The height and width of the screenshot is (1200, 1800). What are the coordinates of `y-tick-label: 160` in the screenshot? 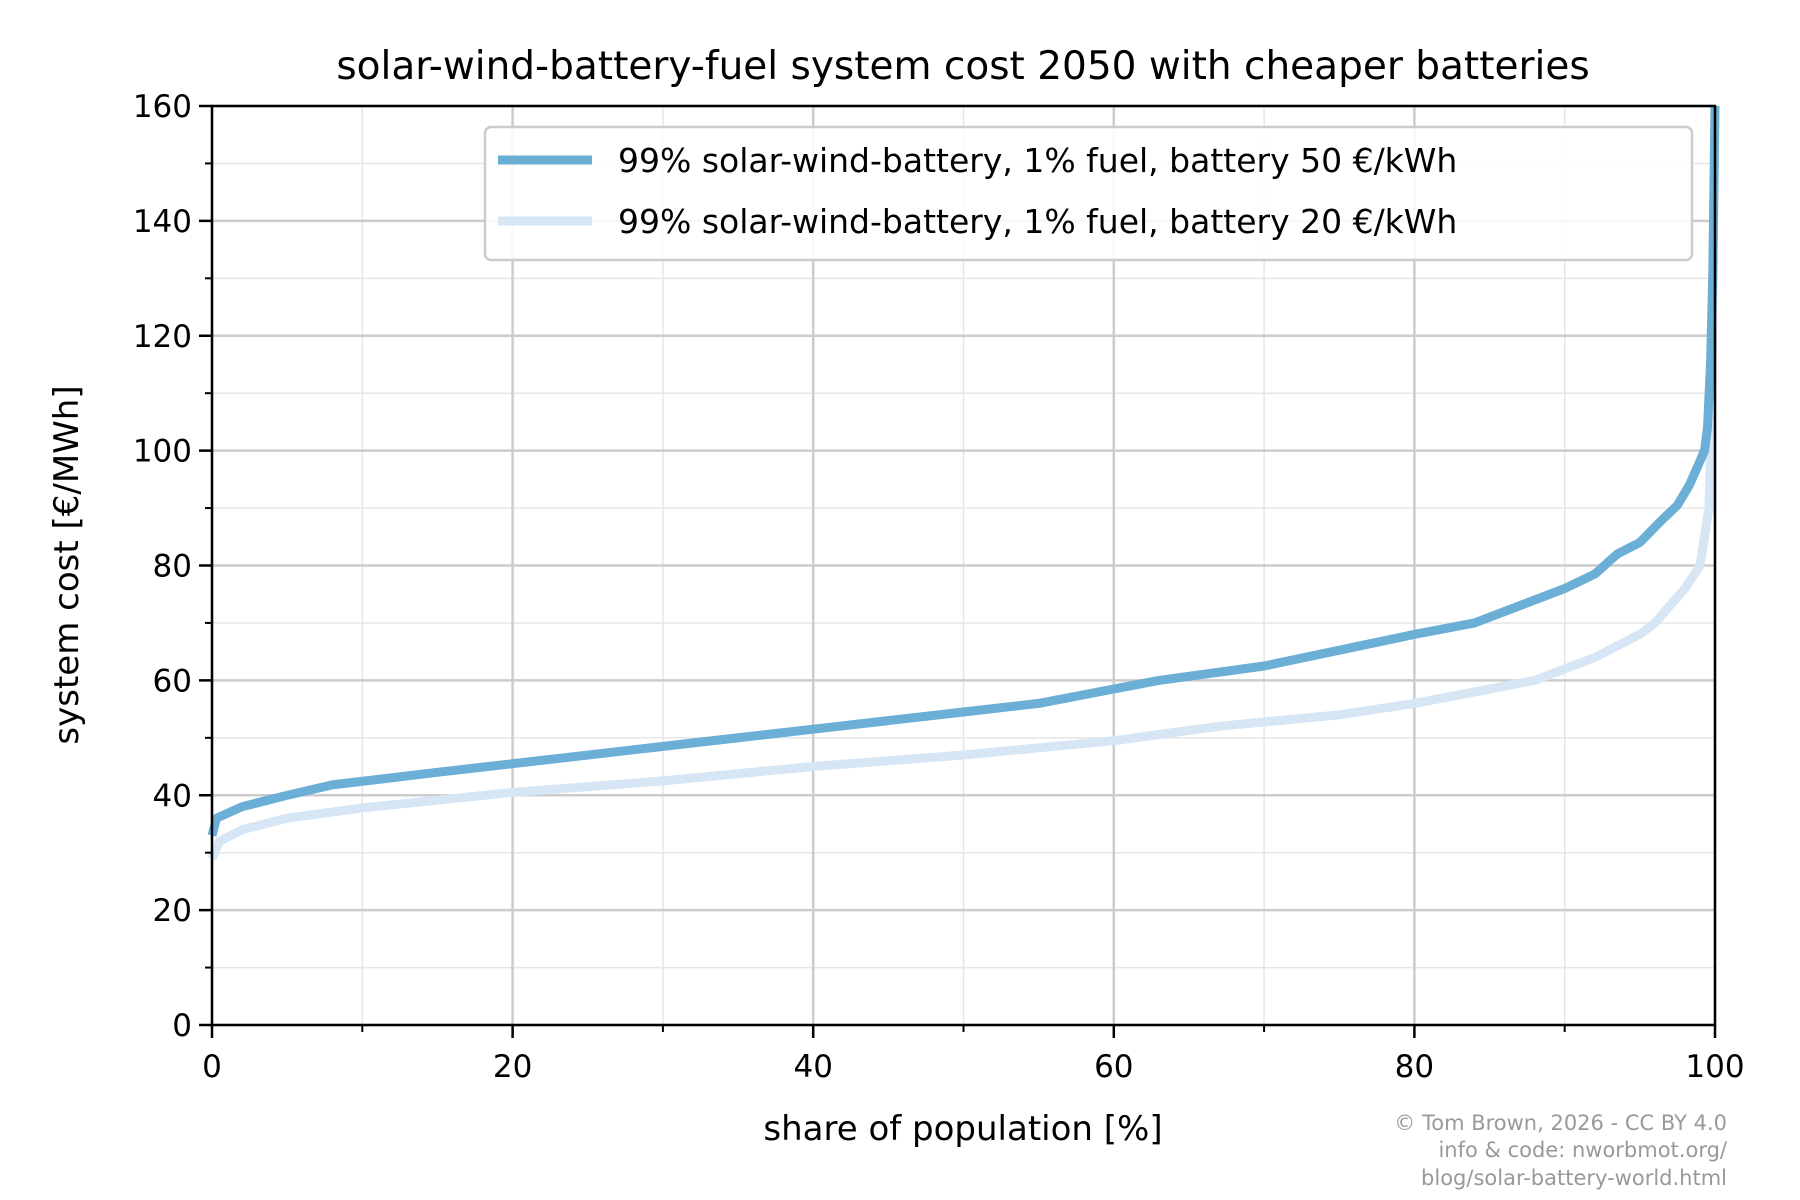 It's located at (162, 107).